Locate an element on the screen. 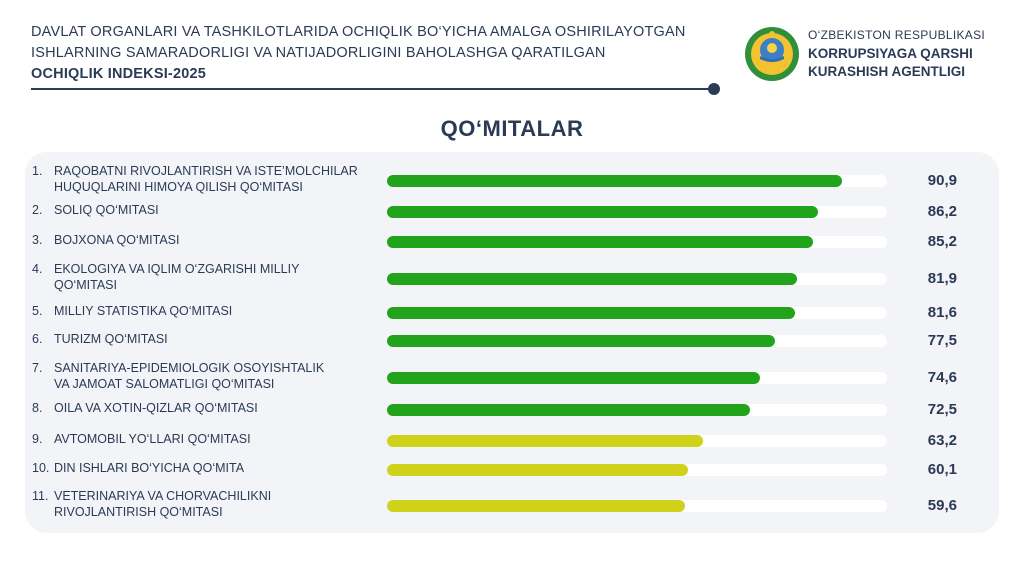  header-title-line-3: OCHIQLIK INDEKSI-2025 is located at coordinates (119, 74).